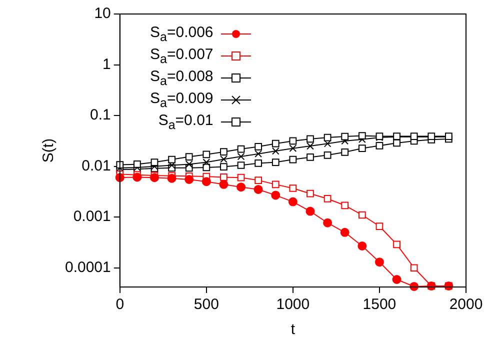  Describe the element at coordinates (379, 305) in the screenshot. I see `x-tick-label: 1500` at that location.